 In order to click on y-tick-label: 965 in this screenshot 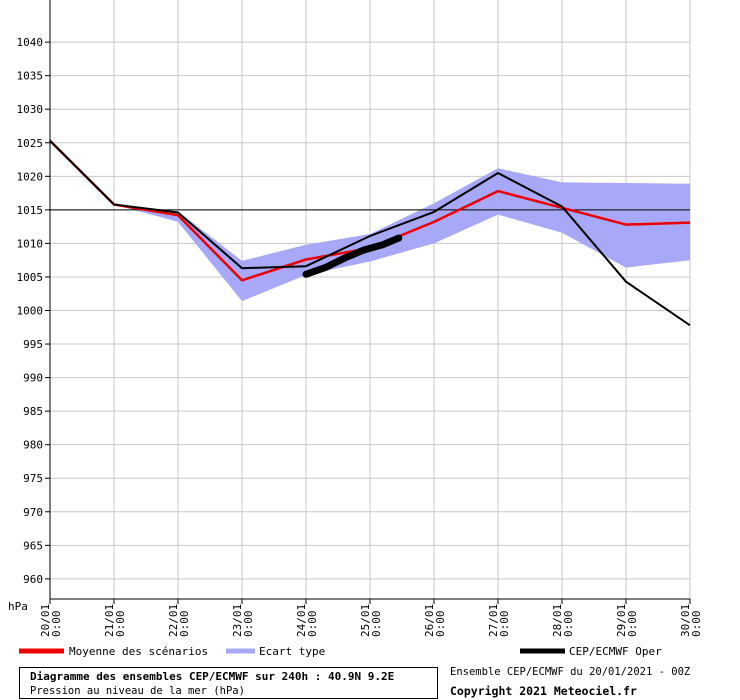, I will do `click(33, 545)`.